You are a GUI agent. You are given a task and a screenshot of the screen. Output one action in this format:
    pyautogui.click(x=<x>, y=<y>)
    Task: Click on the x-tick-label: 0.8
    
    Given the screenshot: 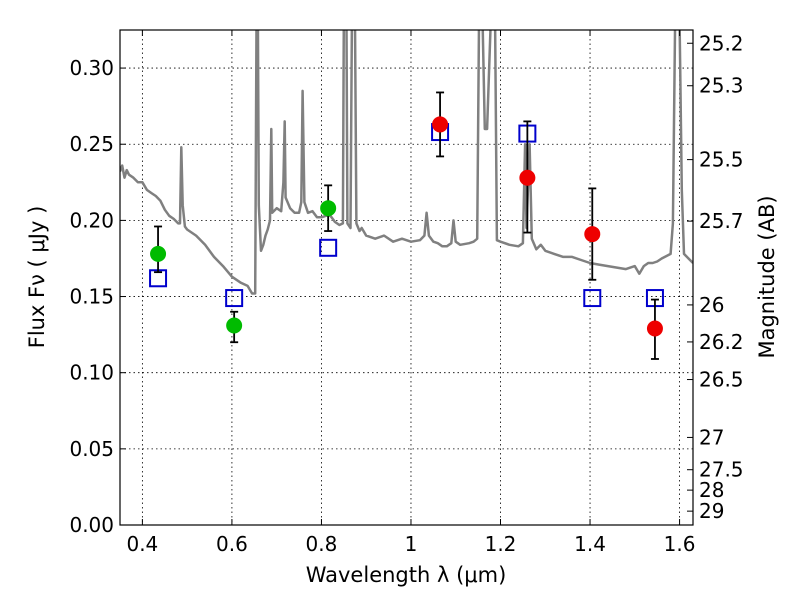 What is the action you would take?
    pyautogui.click(x=322, y=544)
    